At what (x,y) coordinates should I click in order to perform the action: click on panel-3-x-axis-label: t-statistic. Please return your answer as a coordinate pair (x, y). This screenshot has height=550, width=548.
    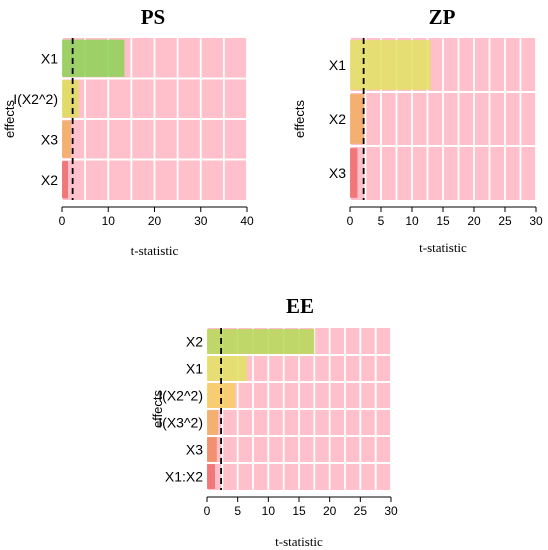
    Looking at the image, I should click on (299, 541).